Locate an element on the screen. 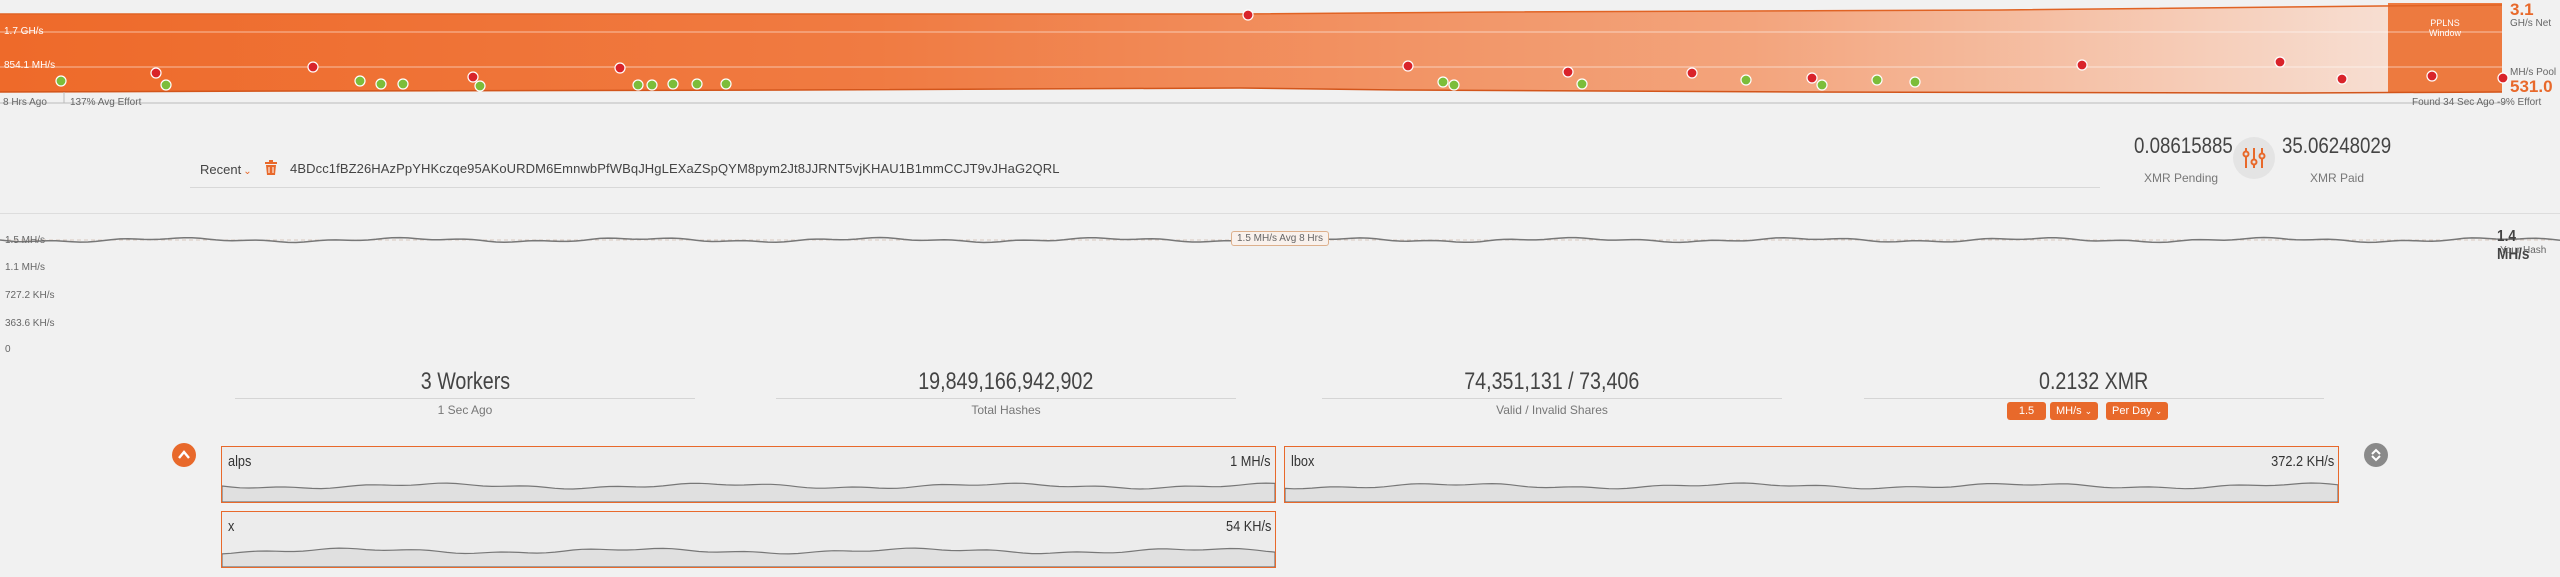 This screenshot has width=2560, height=577. calc-hashrate-input: 1.5 is located at coordinates (2026, 411).